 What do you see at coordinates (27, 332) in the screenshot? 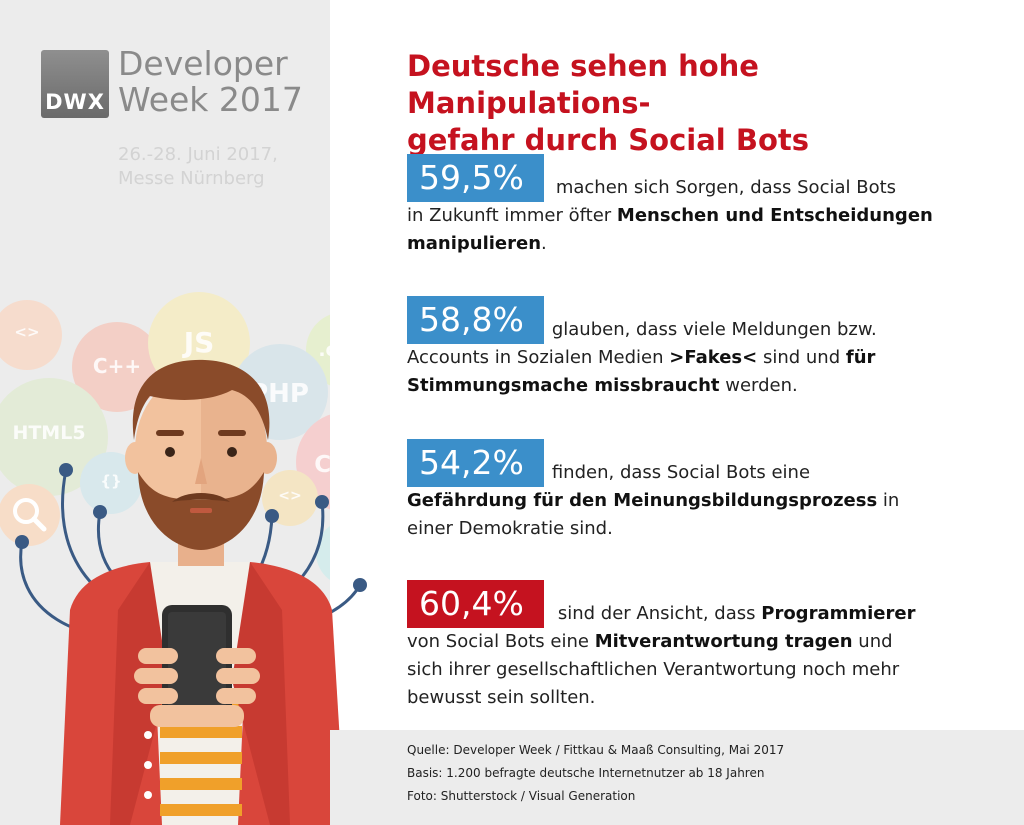
I see `bubble-code-label: <>` at bounding box center [27, 332].